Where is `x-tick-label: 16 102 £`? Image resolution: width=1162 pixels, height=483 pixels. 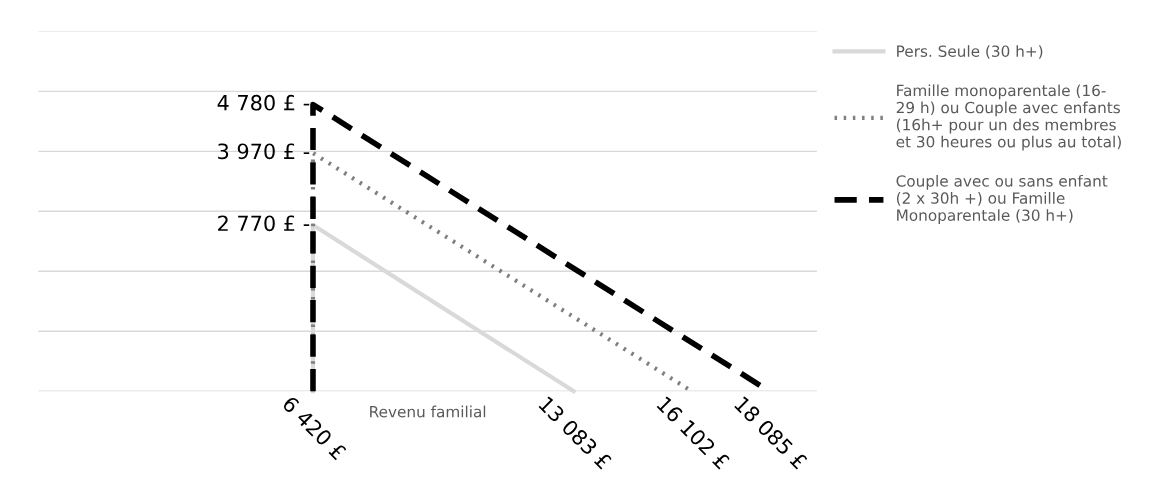
x-tick-label: 16 102 £ is located at coordinates (693, 432).